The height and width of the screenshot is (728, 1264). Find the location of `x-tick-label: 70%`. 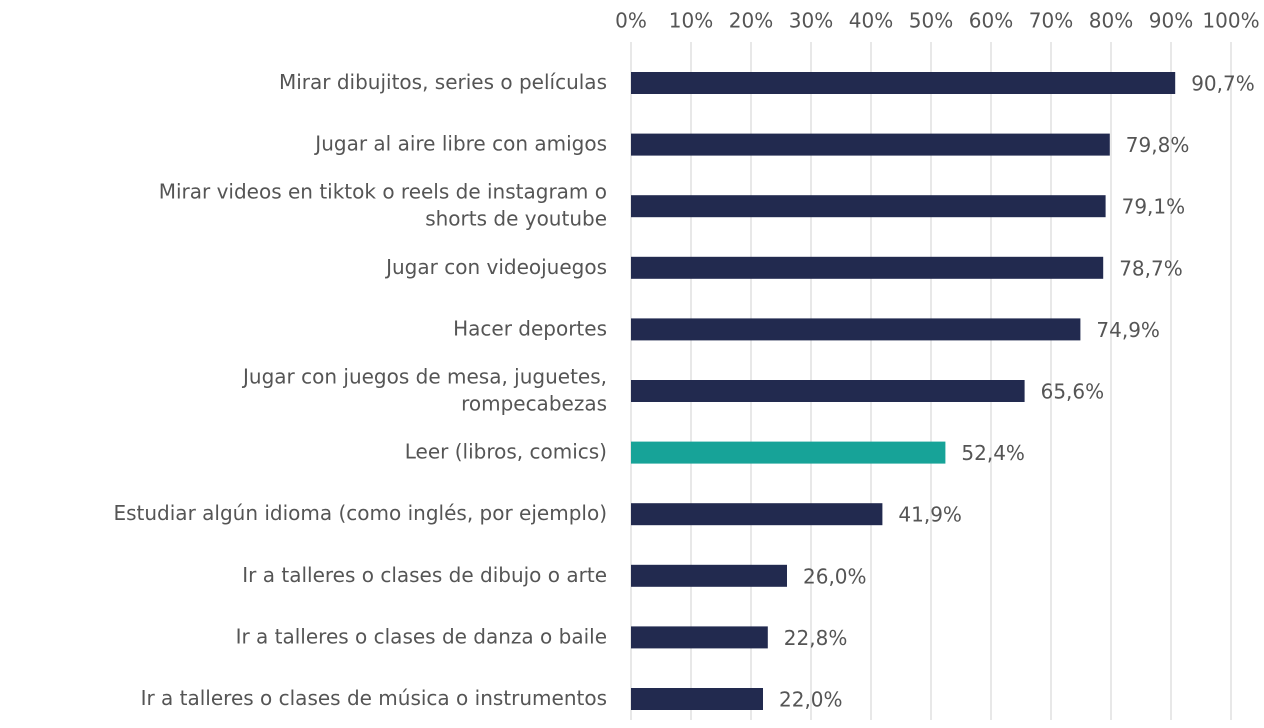

x-tick-label: 70% is located at coordinates (1051, 21).